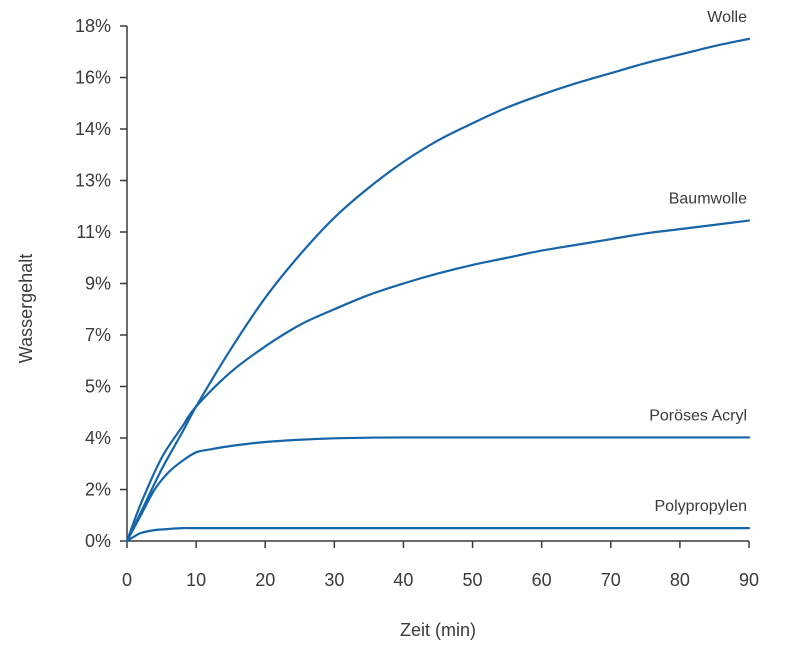 The height and width of the screenshot is (656, 786). I want to click on y-tick-label: 5%, so click(98, 387).